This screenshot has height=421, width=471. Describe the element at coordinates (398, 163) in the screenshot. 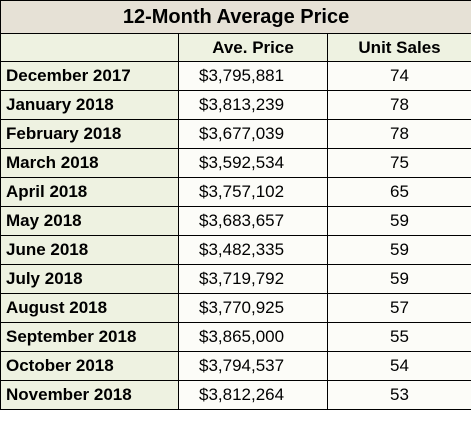

I see `units-cell: 75` at that location.